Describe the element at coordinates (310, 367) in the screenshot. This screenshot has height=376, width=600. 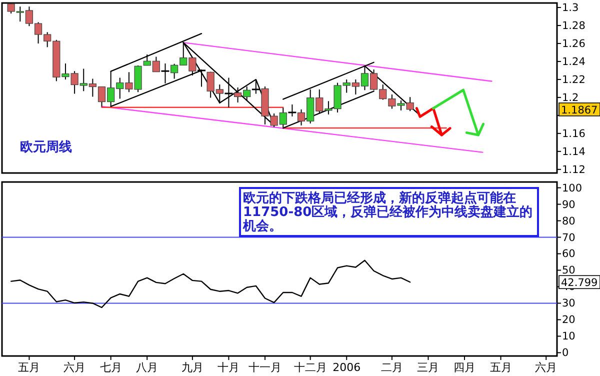
I see `x-tick-label: 十二月` at that location.